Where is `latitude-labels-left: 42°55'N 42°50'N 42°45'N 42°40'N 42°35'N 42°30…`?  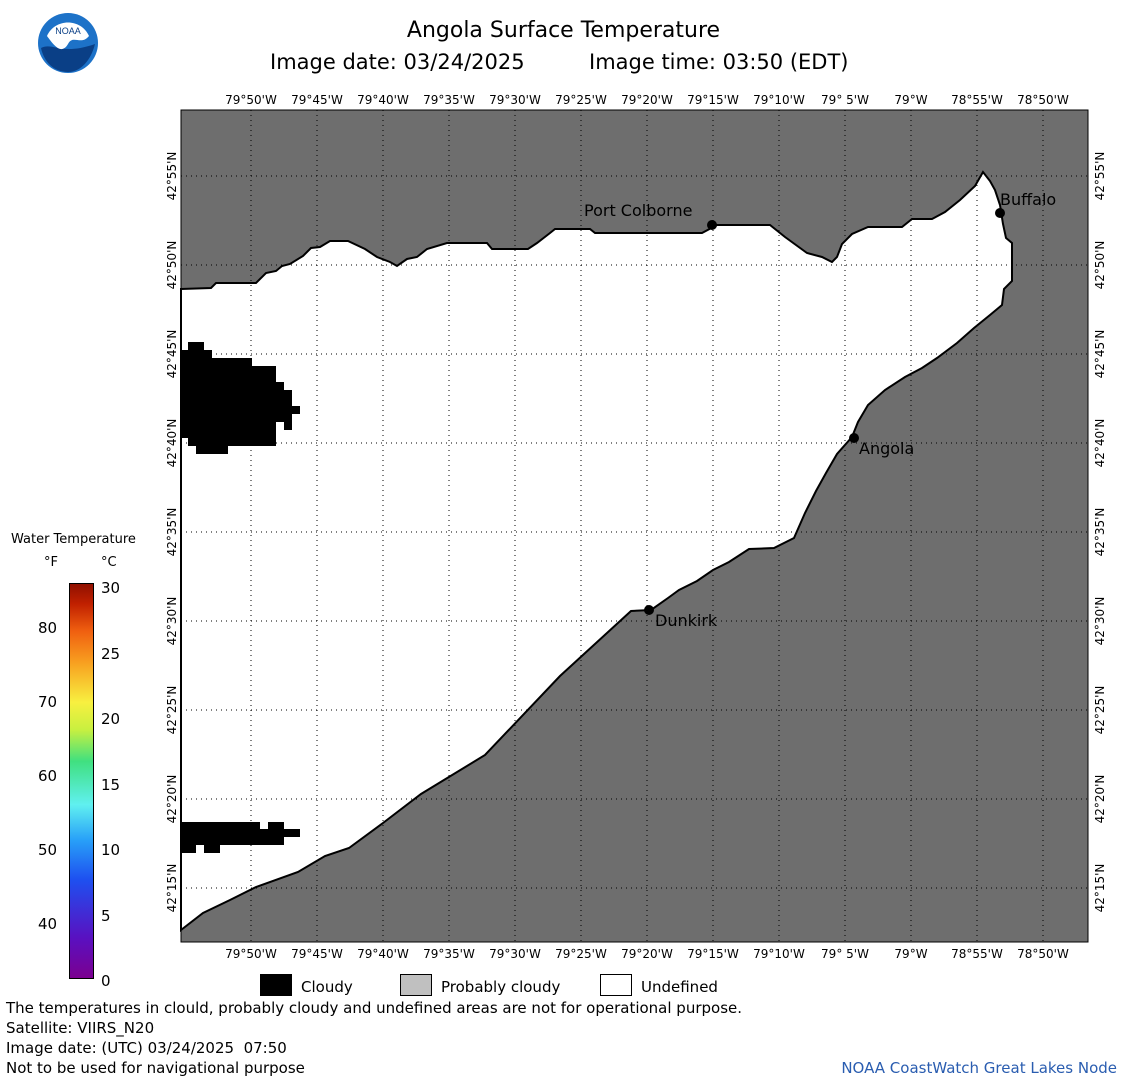
latitude-labels-left: 42°55'N 42°50'N 42°45'N 42°40'N 42°35'N 42°30… is located at coordinates (172, 532).